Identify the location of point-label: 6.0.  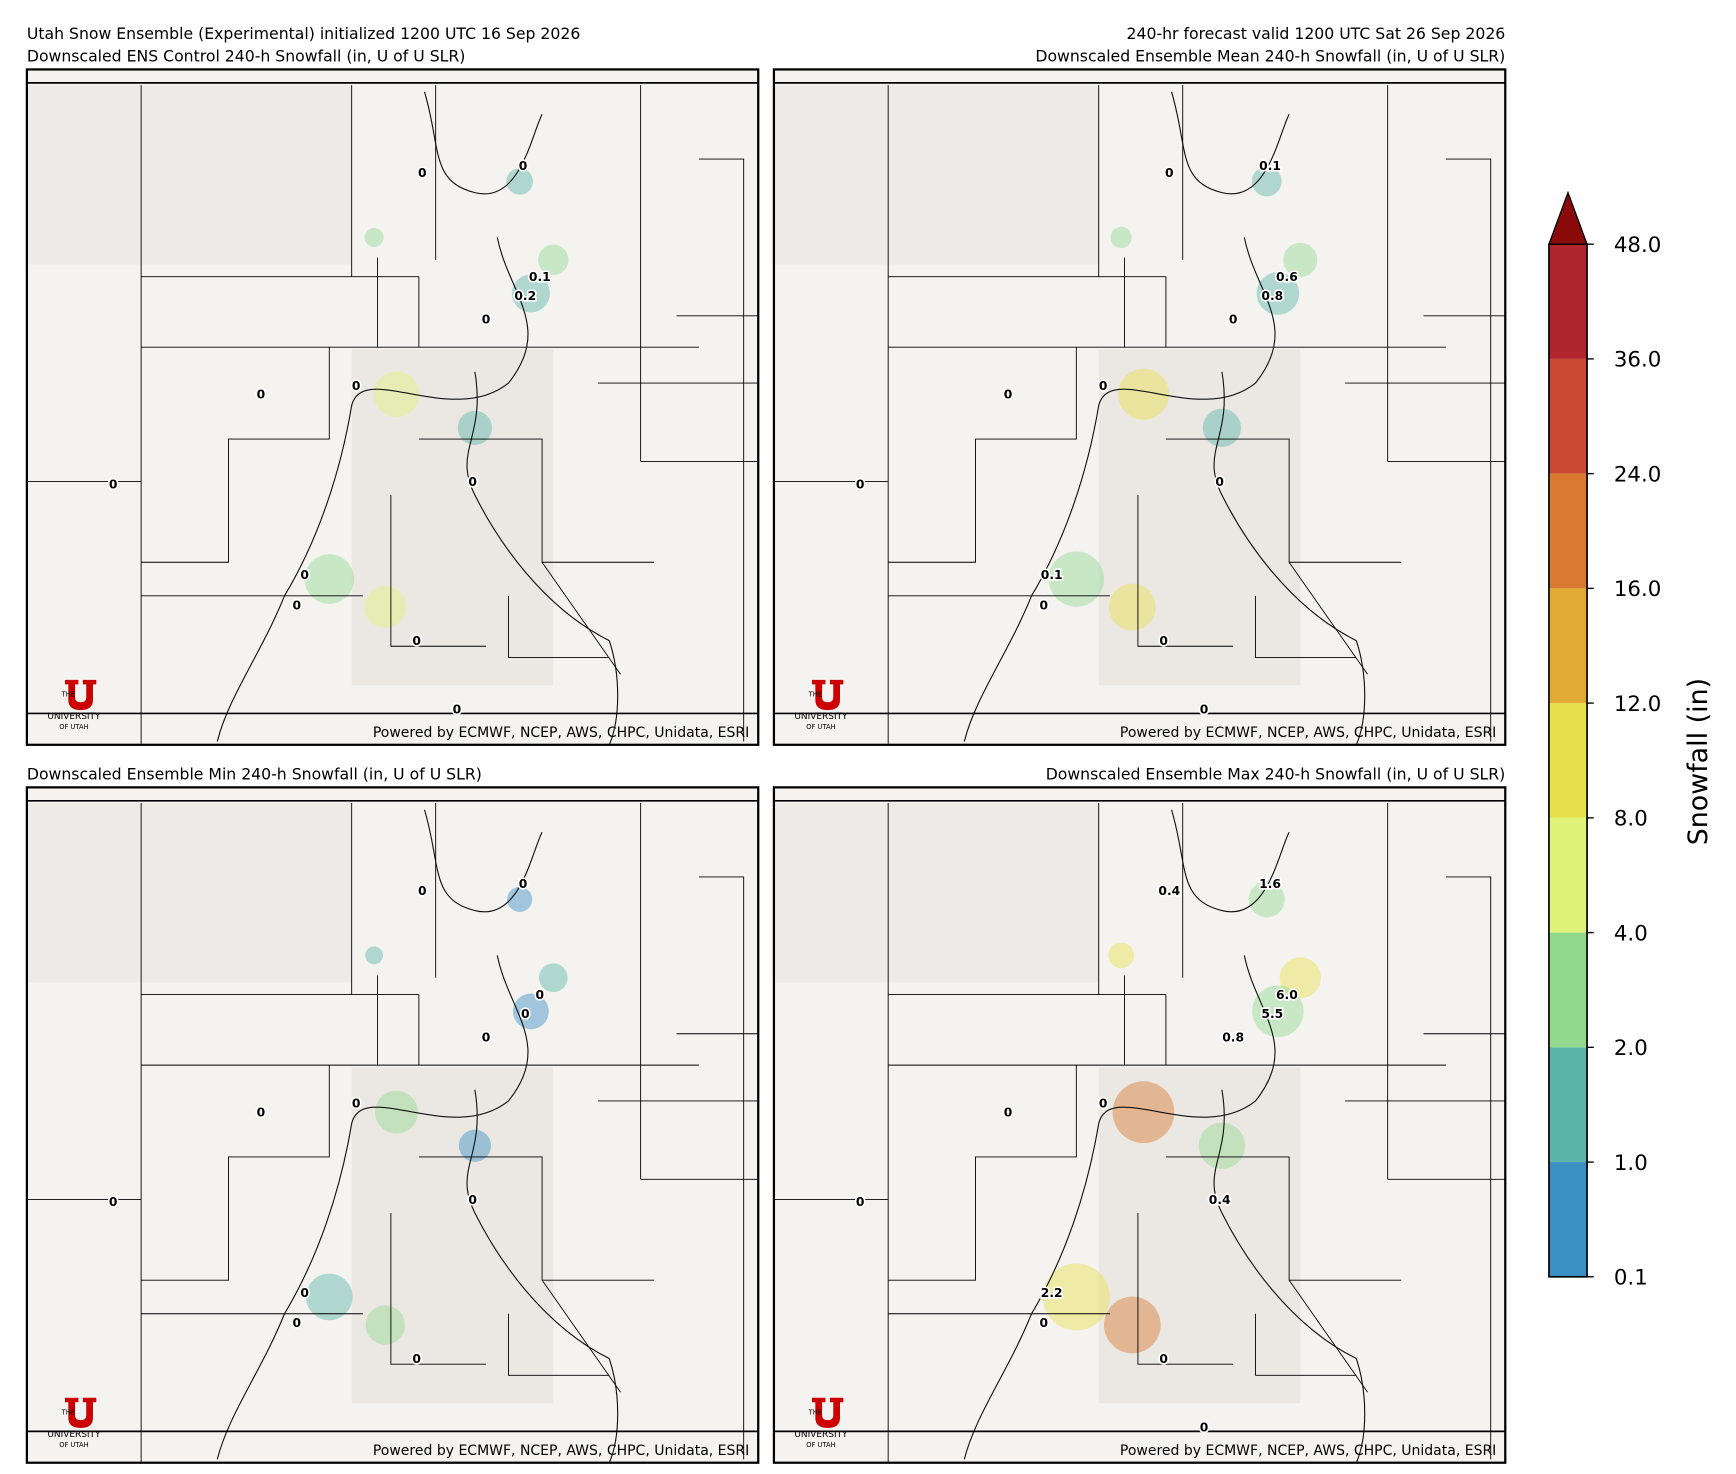
(1287, 995).